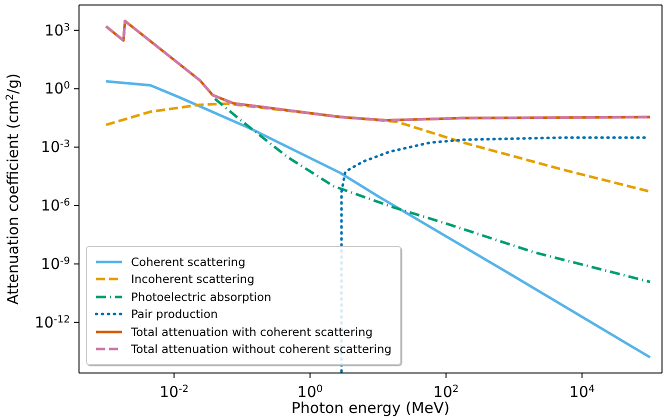 This screenshot has width=666, height=417. Describe the element at coordinates (201, 297) in the screenshot. I see `legend-label: Photoelectric absorption` at that location.